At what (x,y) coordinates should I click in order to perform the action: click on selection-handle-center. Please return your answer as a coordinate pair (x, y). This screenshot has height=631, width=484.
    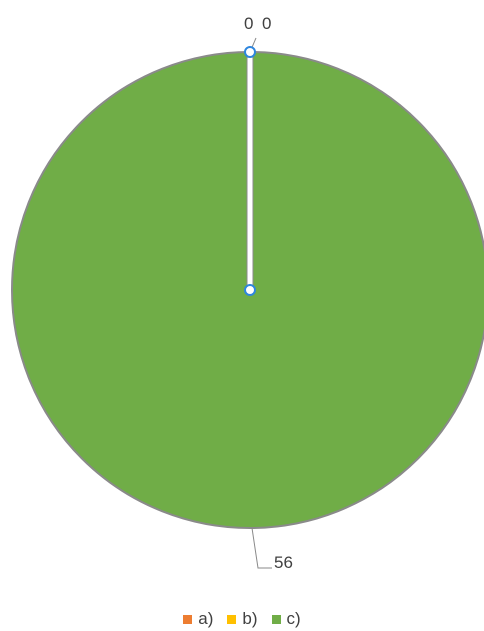
    Looking at the image, I should click on (250, 290).